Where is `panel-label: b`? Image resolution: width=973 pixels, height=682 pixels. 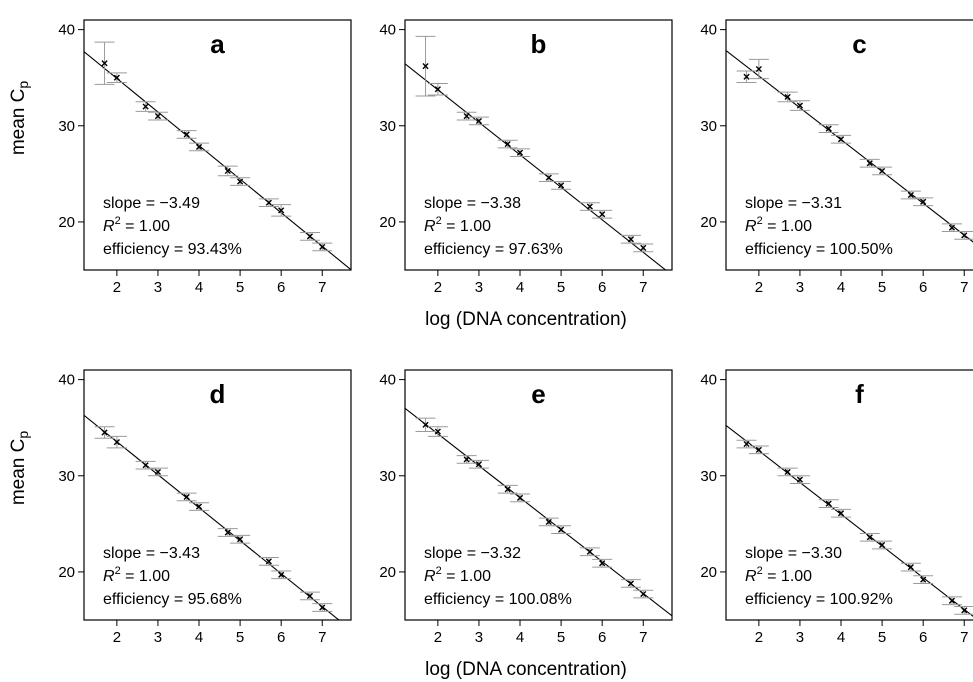
panel-label: b is located at coordinates (539, 44).